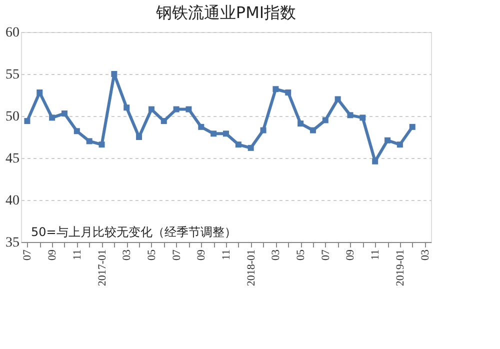  Describe the element at coordinates (102, 268) in the screenshot. I see `x-tick-label: 2017-01` at that location.